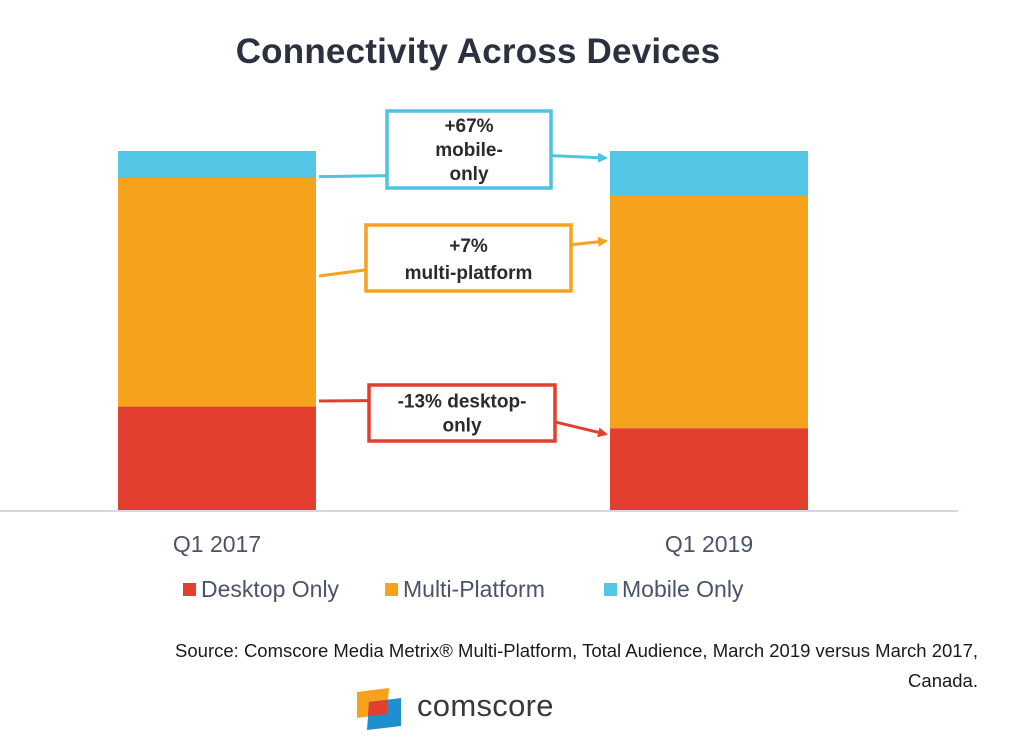 Image resolution: width=1024 pixels, height=754 pixels. I want to click on callout-text-line: -13% desktop-, so click(462, 402).